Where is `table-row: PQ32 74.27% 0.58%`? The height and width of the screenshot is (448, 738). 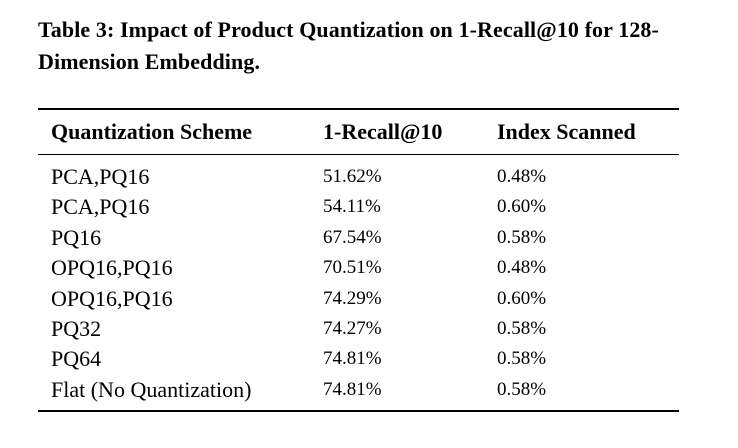
table-row: PQ32 74.27% 0.58% is located at coordinates (369, 329).